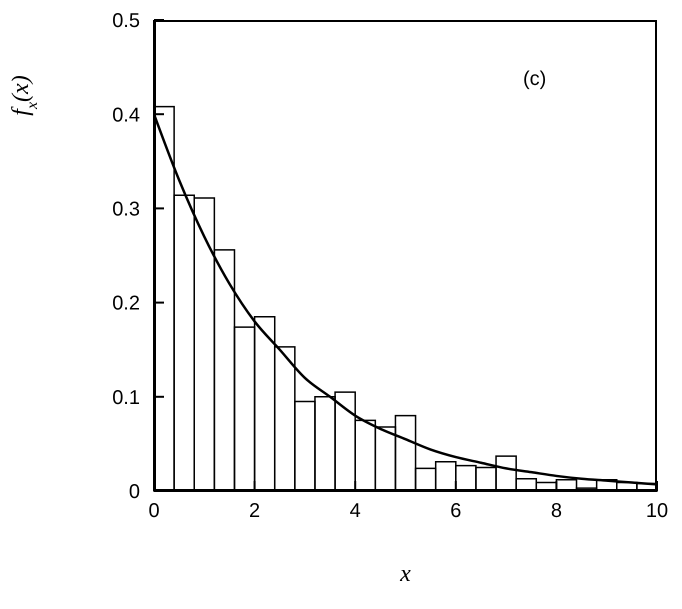  What do you see at coordinates (556, 511) in the screenshot?
I see `x-tick-label: 8` at bounding box center [556, 511].